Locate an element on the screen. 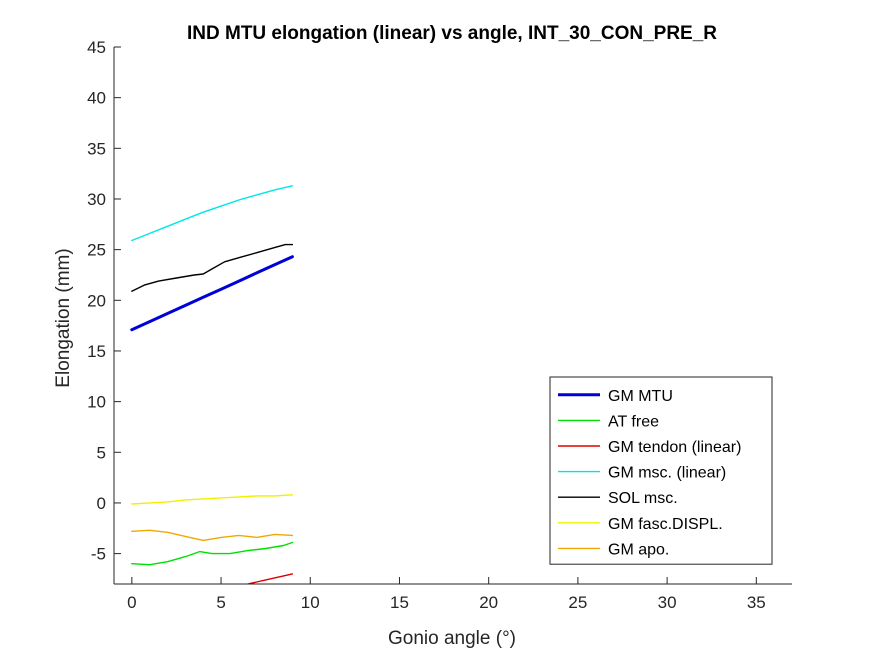  legend-label-gm-msc-linear: GM msc. (linear) is located at coordinates (667, 473).